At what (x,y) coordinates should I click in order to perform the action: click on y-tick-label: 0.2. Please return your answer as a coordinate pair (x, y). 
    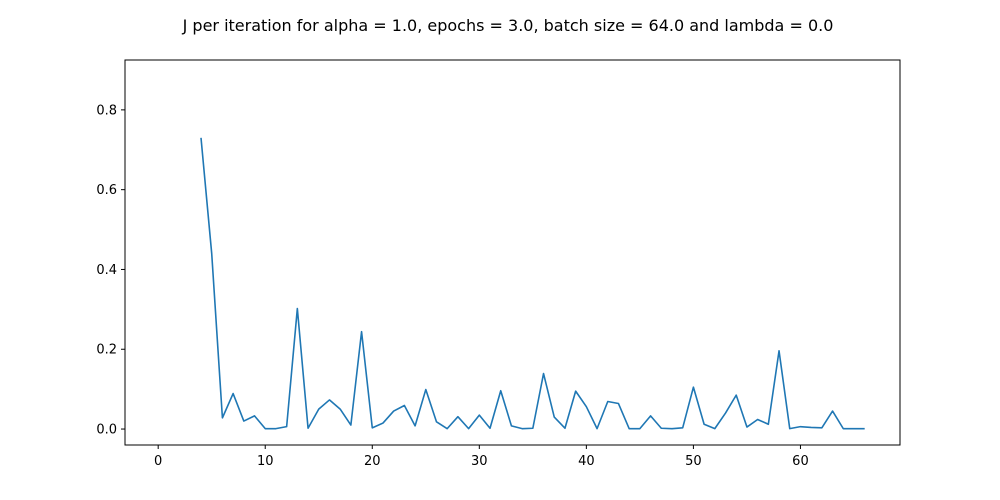
    Looking at the image, I should click on (106, 350).